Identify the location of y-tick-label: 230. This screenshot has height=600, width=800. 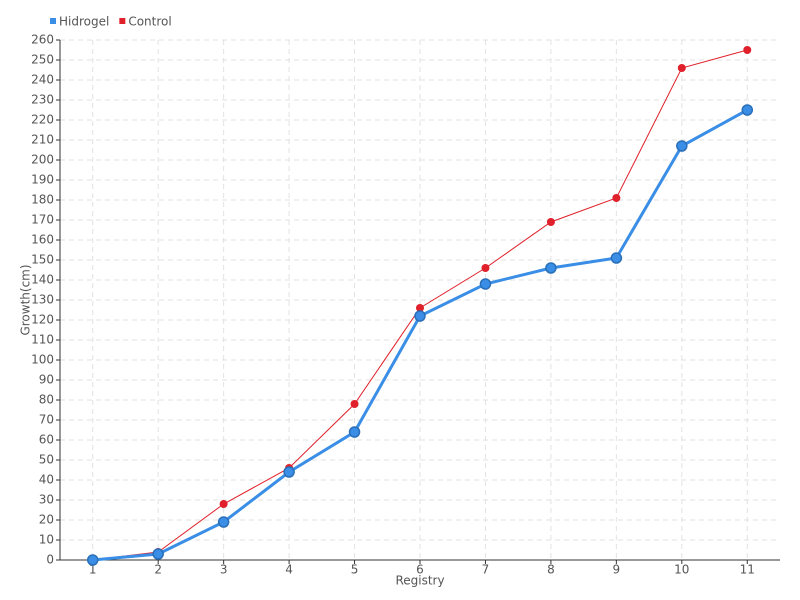
(42, 100).